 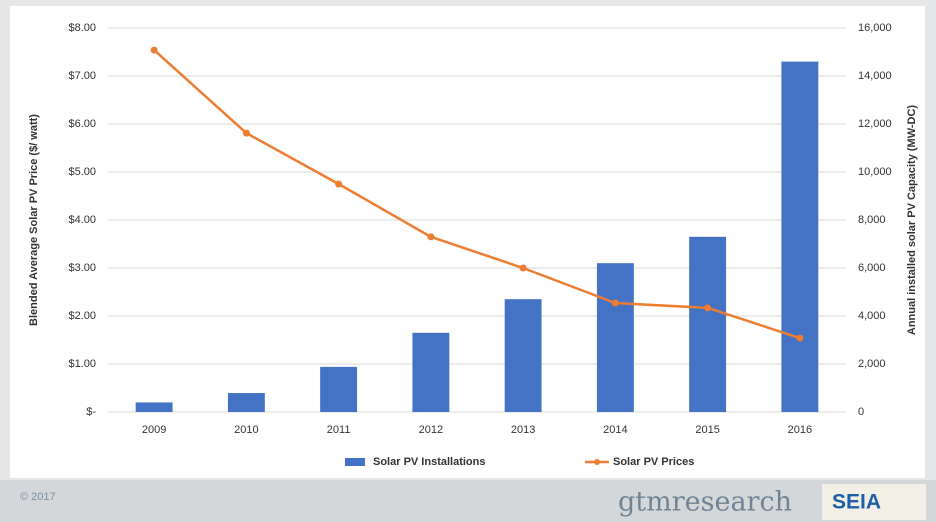 I want to click on seia-logo-tile, so click(x=874, y=502).